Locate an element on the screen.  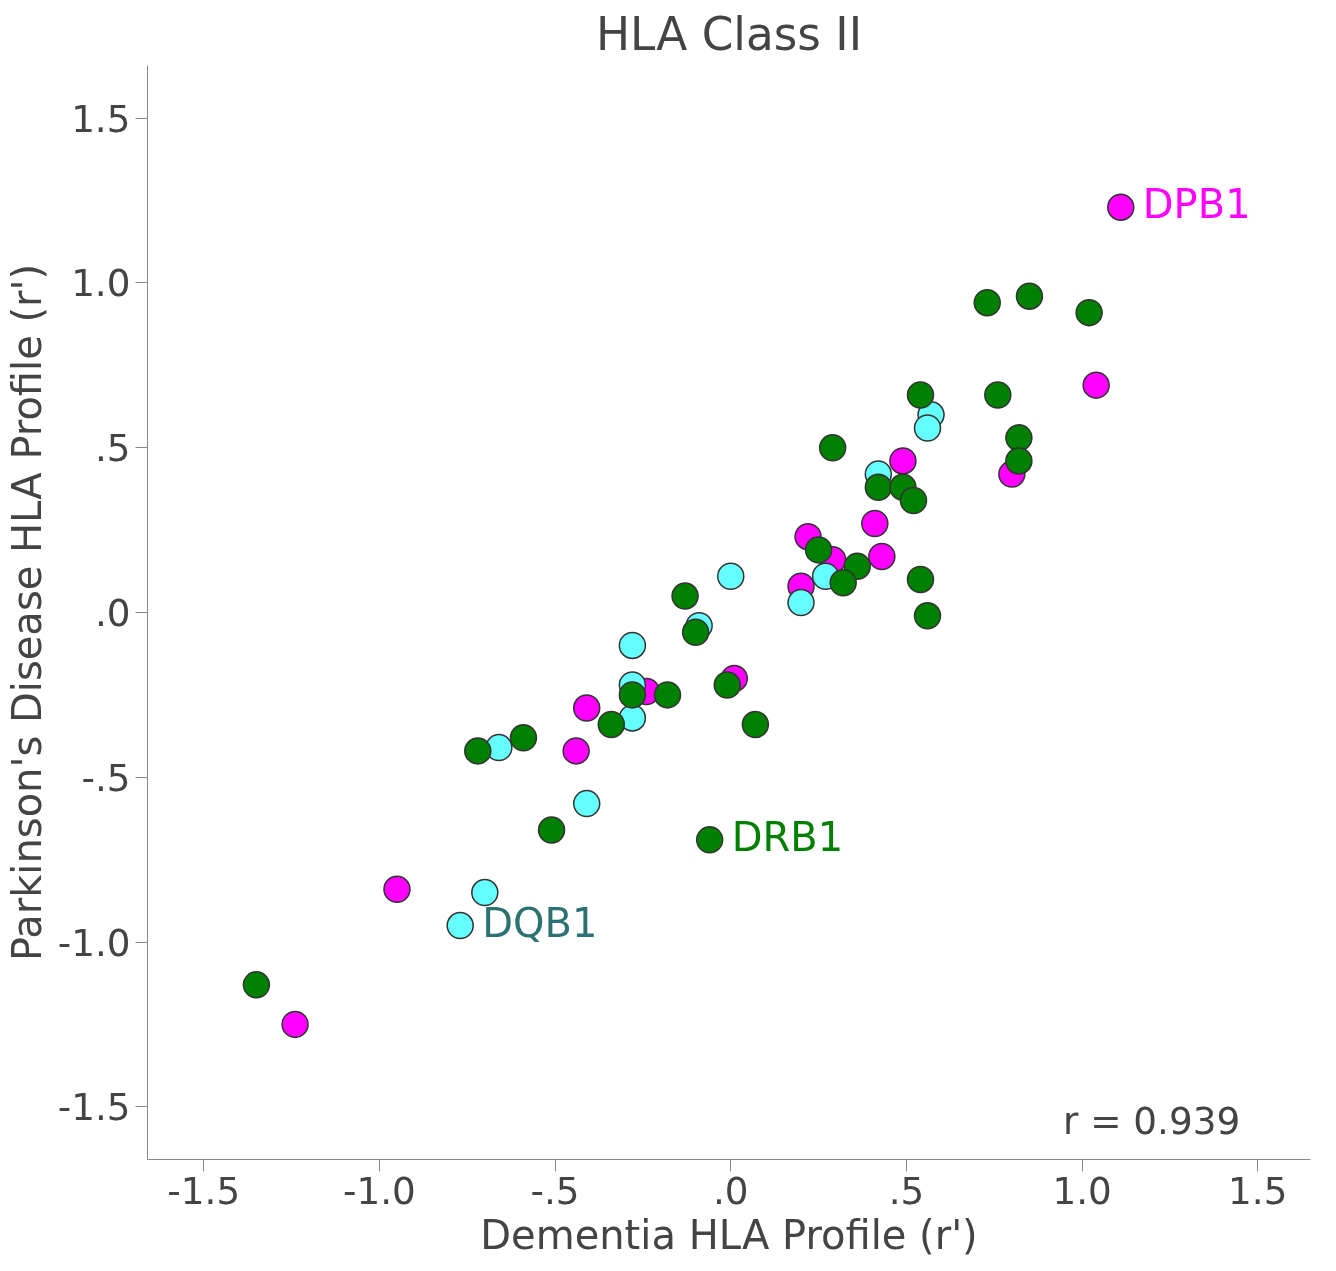
series-label: DQB1 is located at coordinates (540, 922).